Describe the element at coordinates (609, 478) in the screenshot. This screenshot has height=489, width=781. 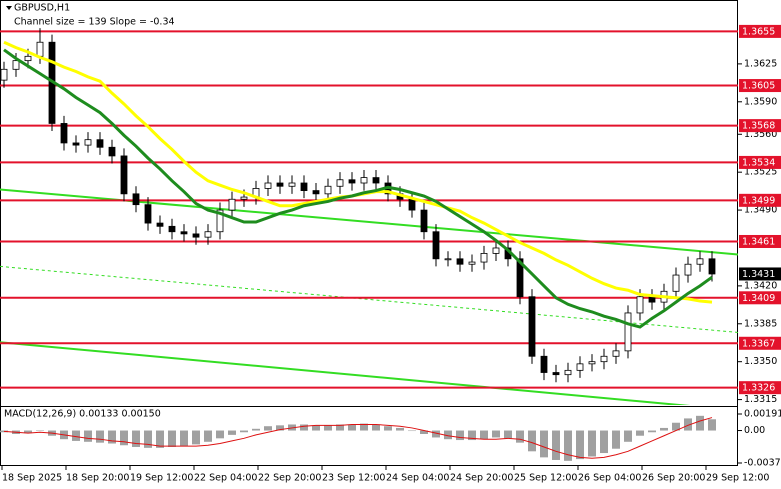
I see `x-tick-label: 26 Sep 04:00` at that location.